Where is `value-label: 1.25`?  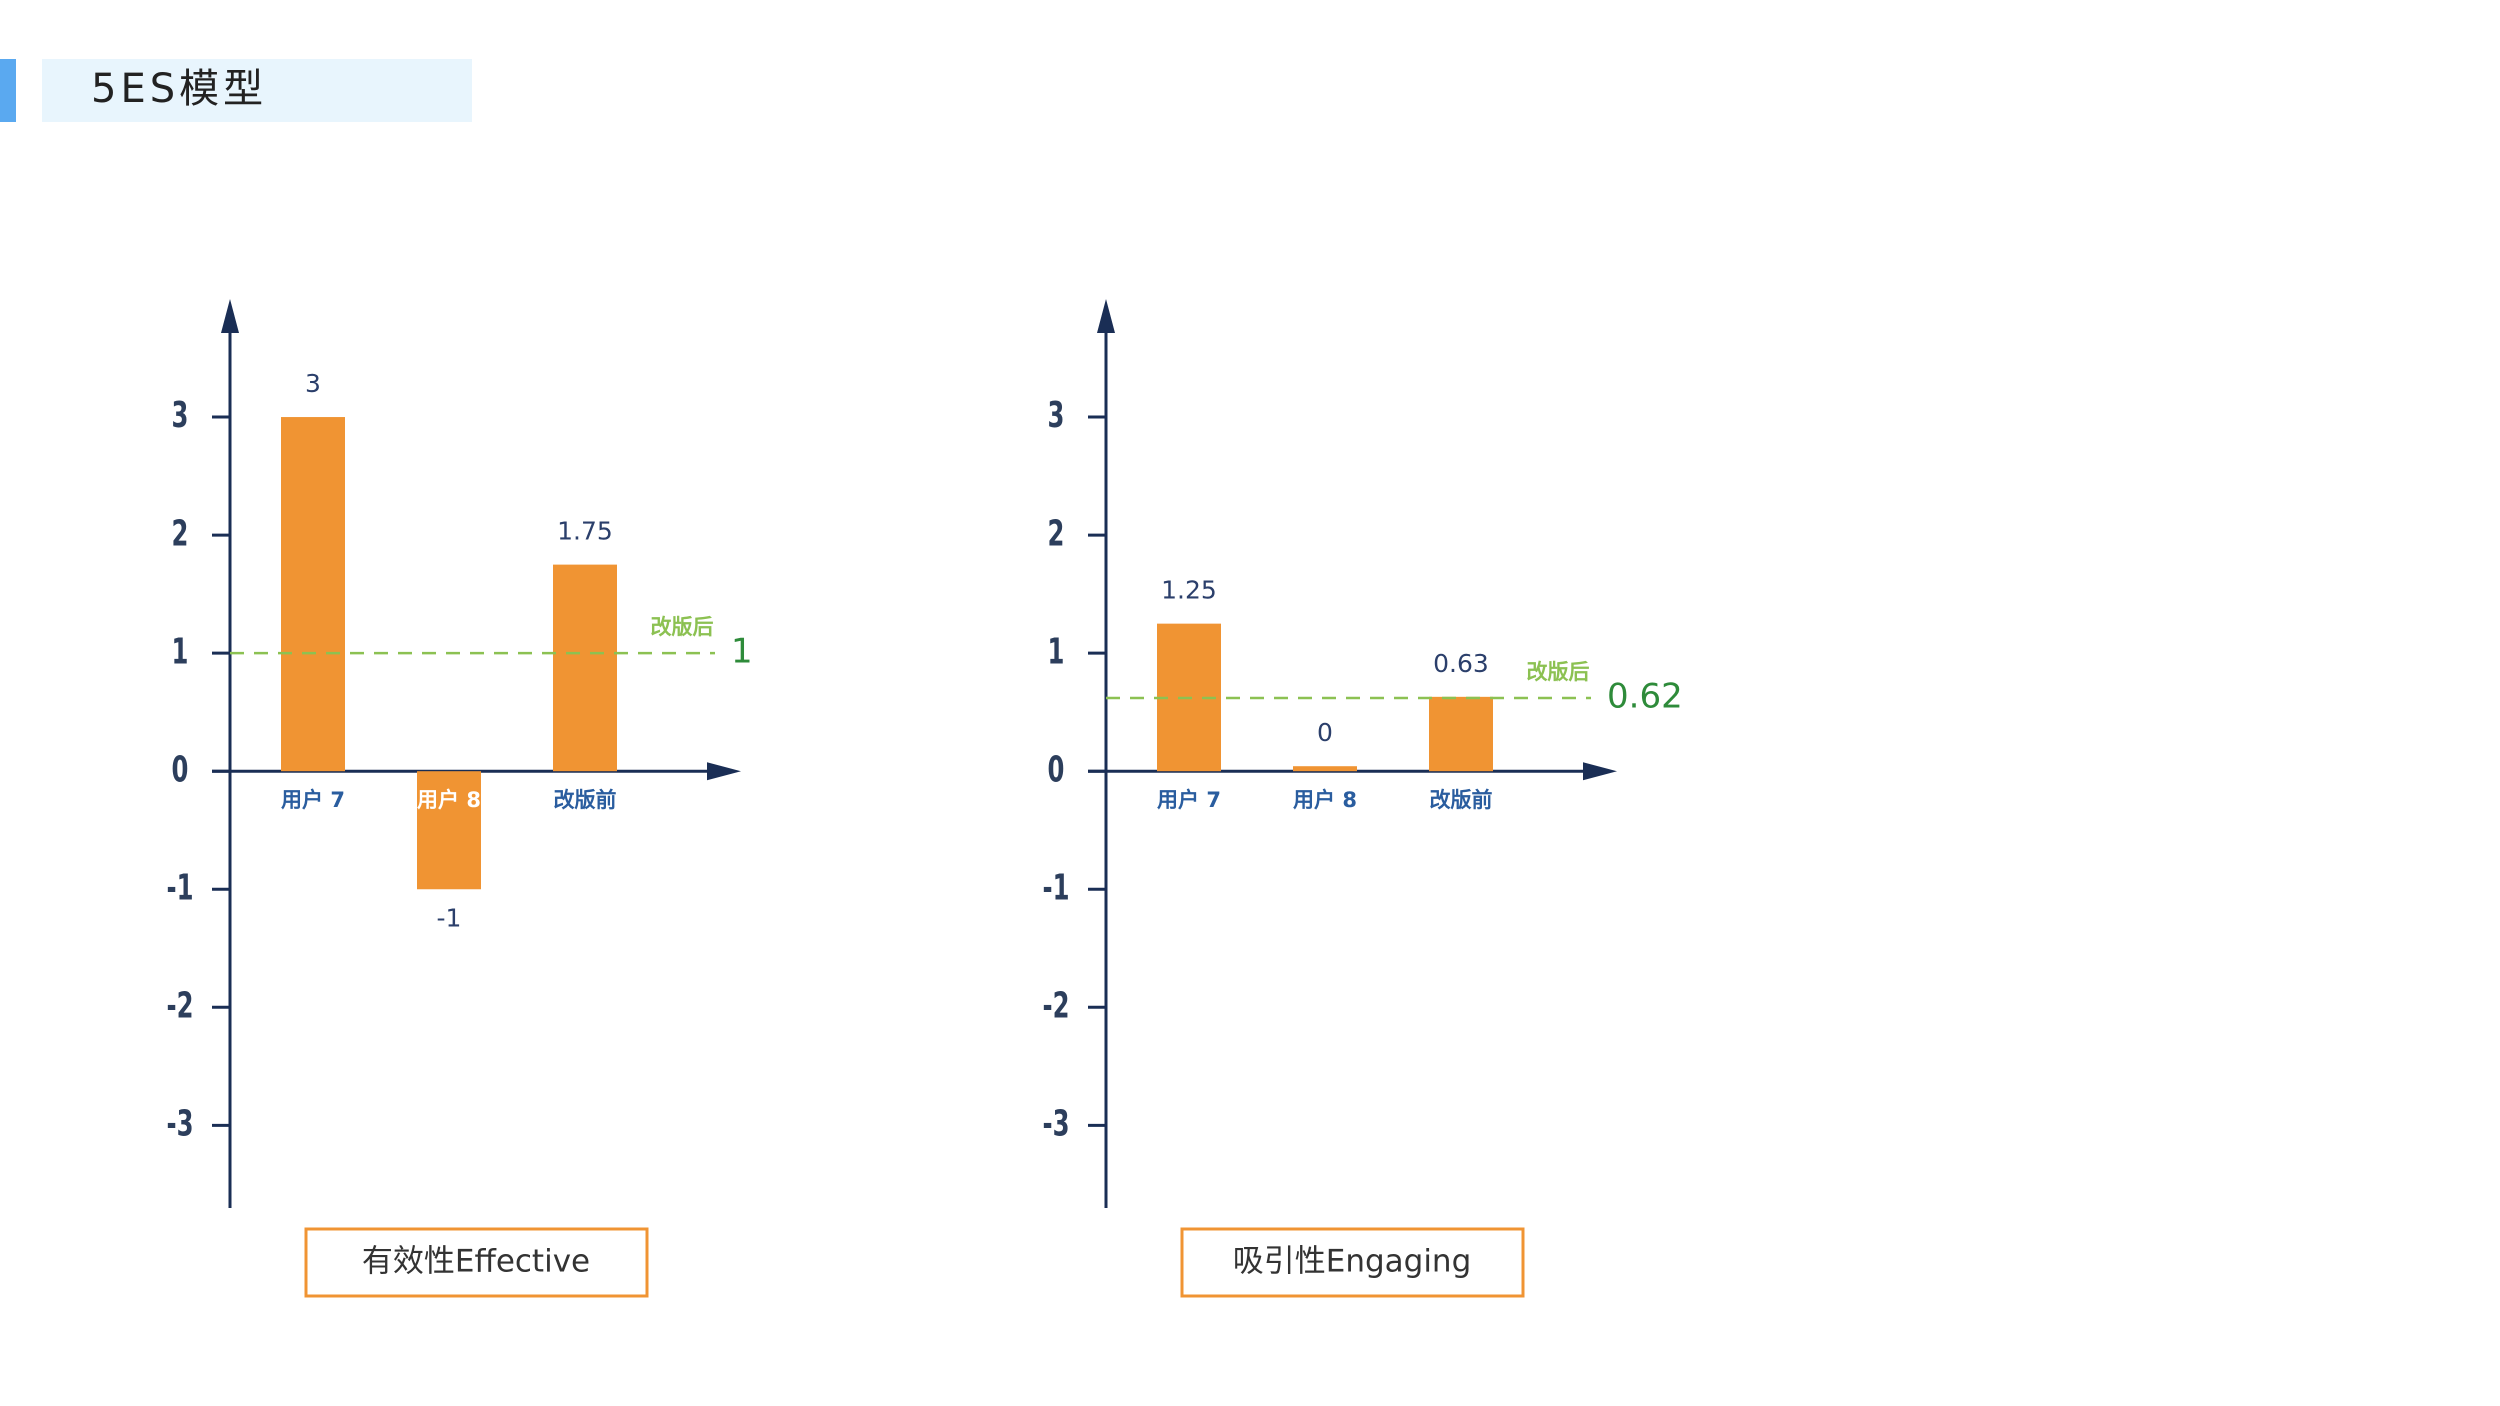
value-label: 1.25 is located at coordinates (1189, 590).